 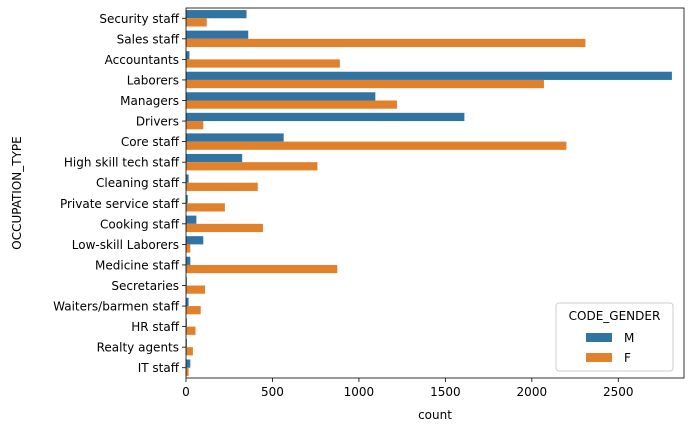 I want to click on y-tick-label: Drivers, so click(x=157, y=122).